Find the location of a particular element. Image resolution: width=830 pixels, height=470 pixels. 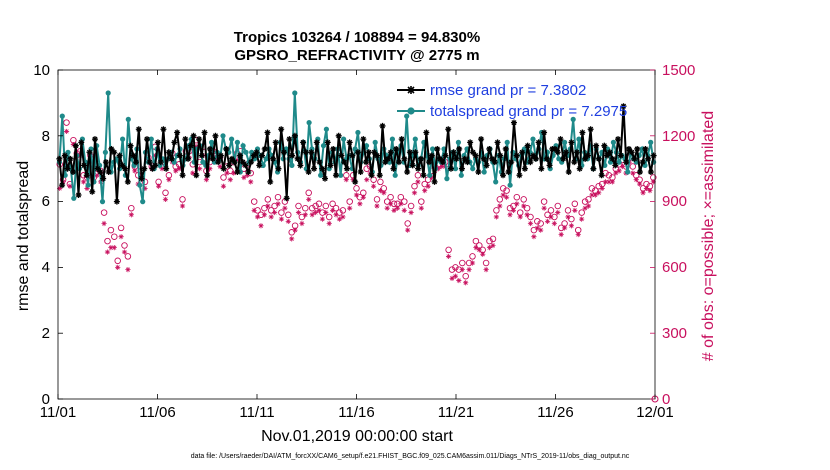

y-left-tick-label: 6 is located at coordinates (46, 201).